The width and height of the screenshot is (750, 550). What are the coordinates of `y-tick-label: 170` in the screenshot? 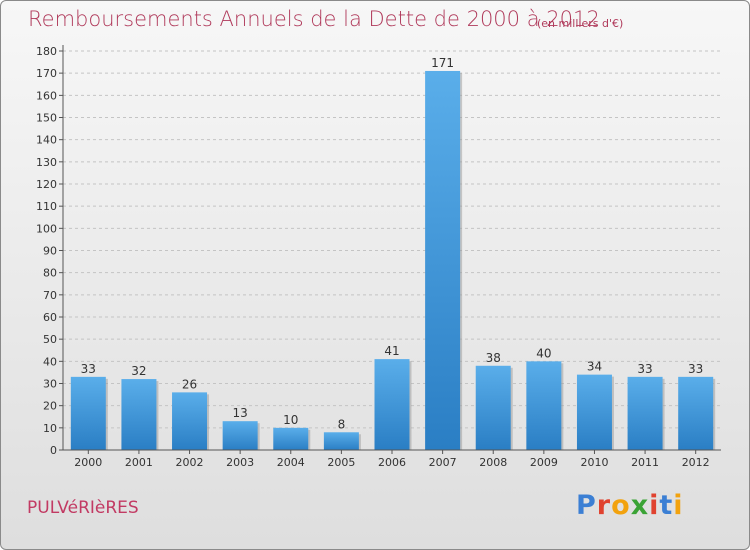 It's located at (46, 73).